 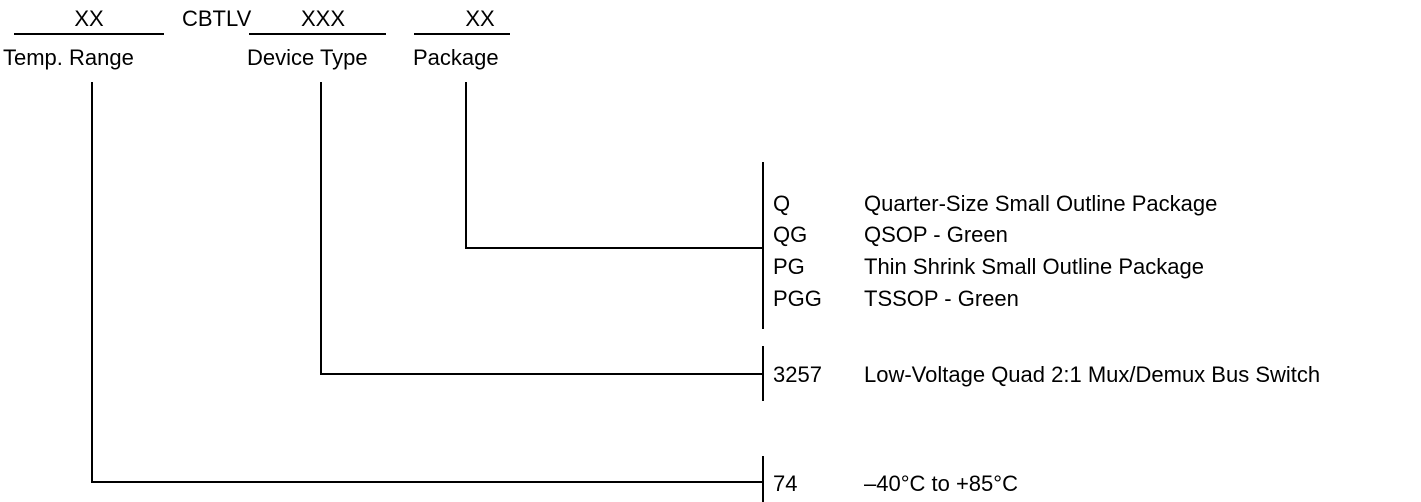 What do you see at coordinates (763, 479) in the screenshot?
I see `temp-options-bracket` at bounding box center [763, 479].